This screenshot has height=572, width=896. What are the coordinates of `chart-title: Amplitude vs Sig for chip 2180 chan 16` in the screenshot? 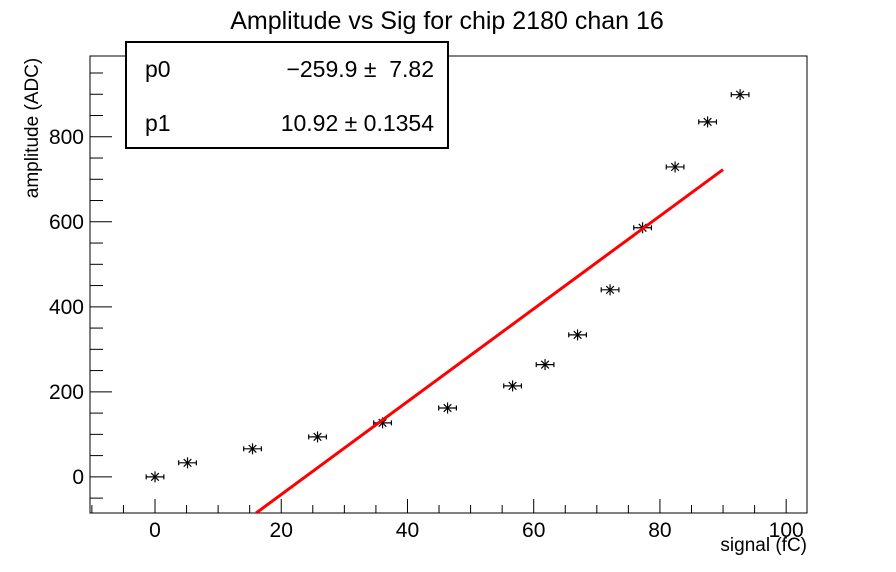 It's located at (447, 21).